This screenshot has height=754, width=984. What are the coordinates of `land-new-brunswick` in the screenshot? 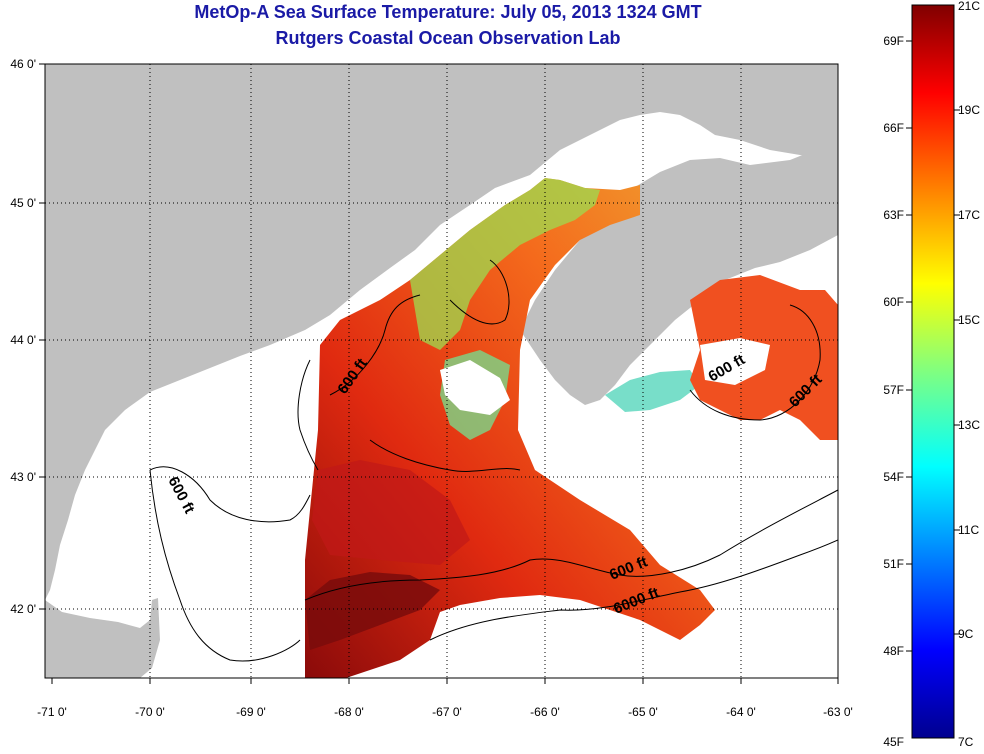 It's located at (699, 112).